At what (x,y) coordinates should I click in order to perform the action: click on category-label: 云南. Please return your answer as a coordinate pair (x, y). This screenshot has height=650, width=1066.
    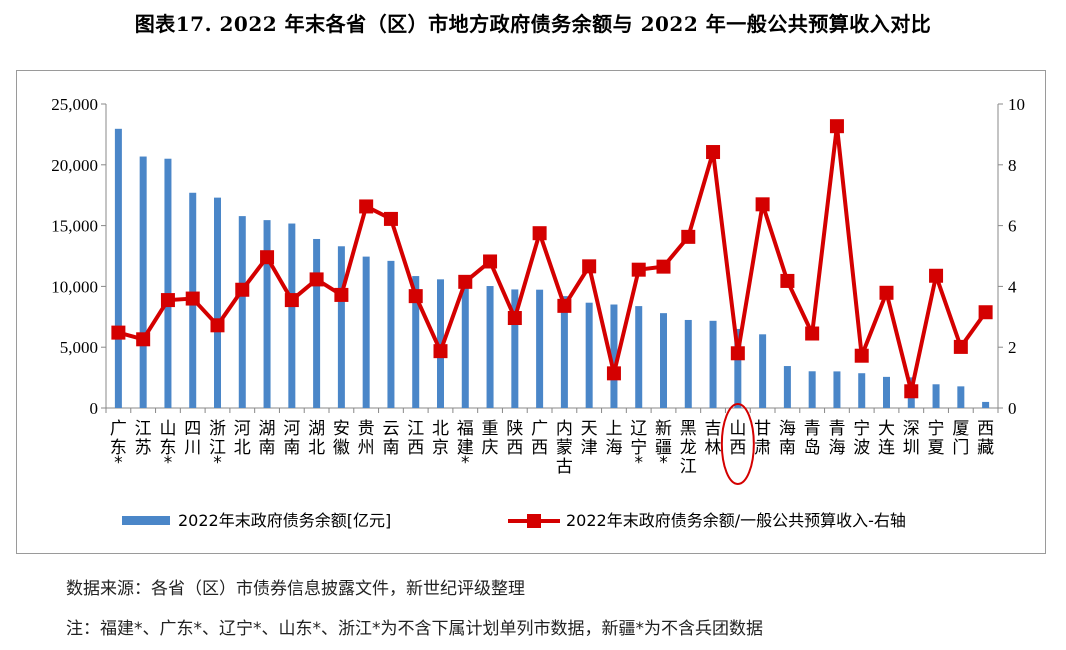
    Looking at the image, I should click on (390, 438).